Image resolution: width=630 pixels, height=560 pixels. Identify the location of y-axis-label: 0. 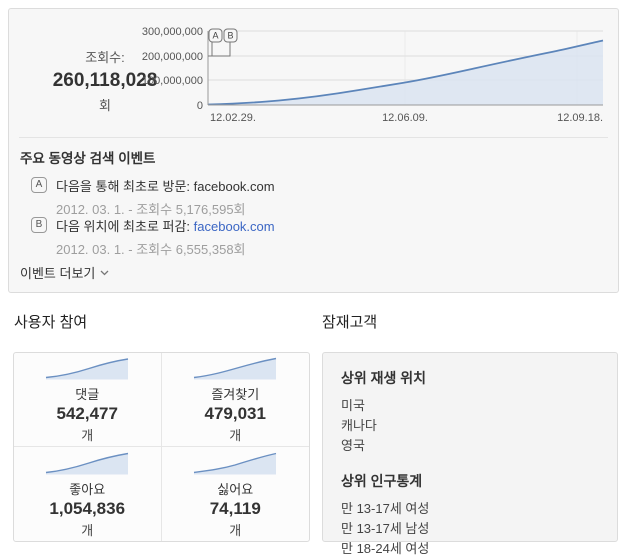
(200, 106).